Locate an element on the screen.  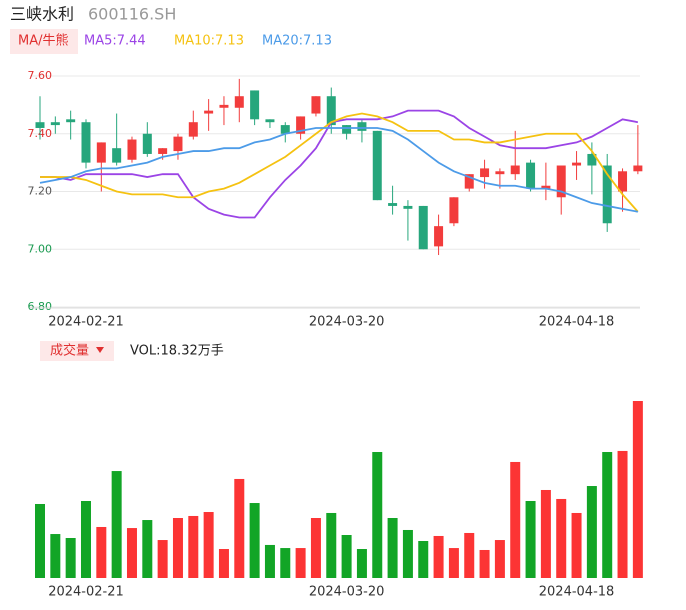
volume-button-bg is located at coordinates (77, 351).